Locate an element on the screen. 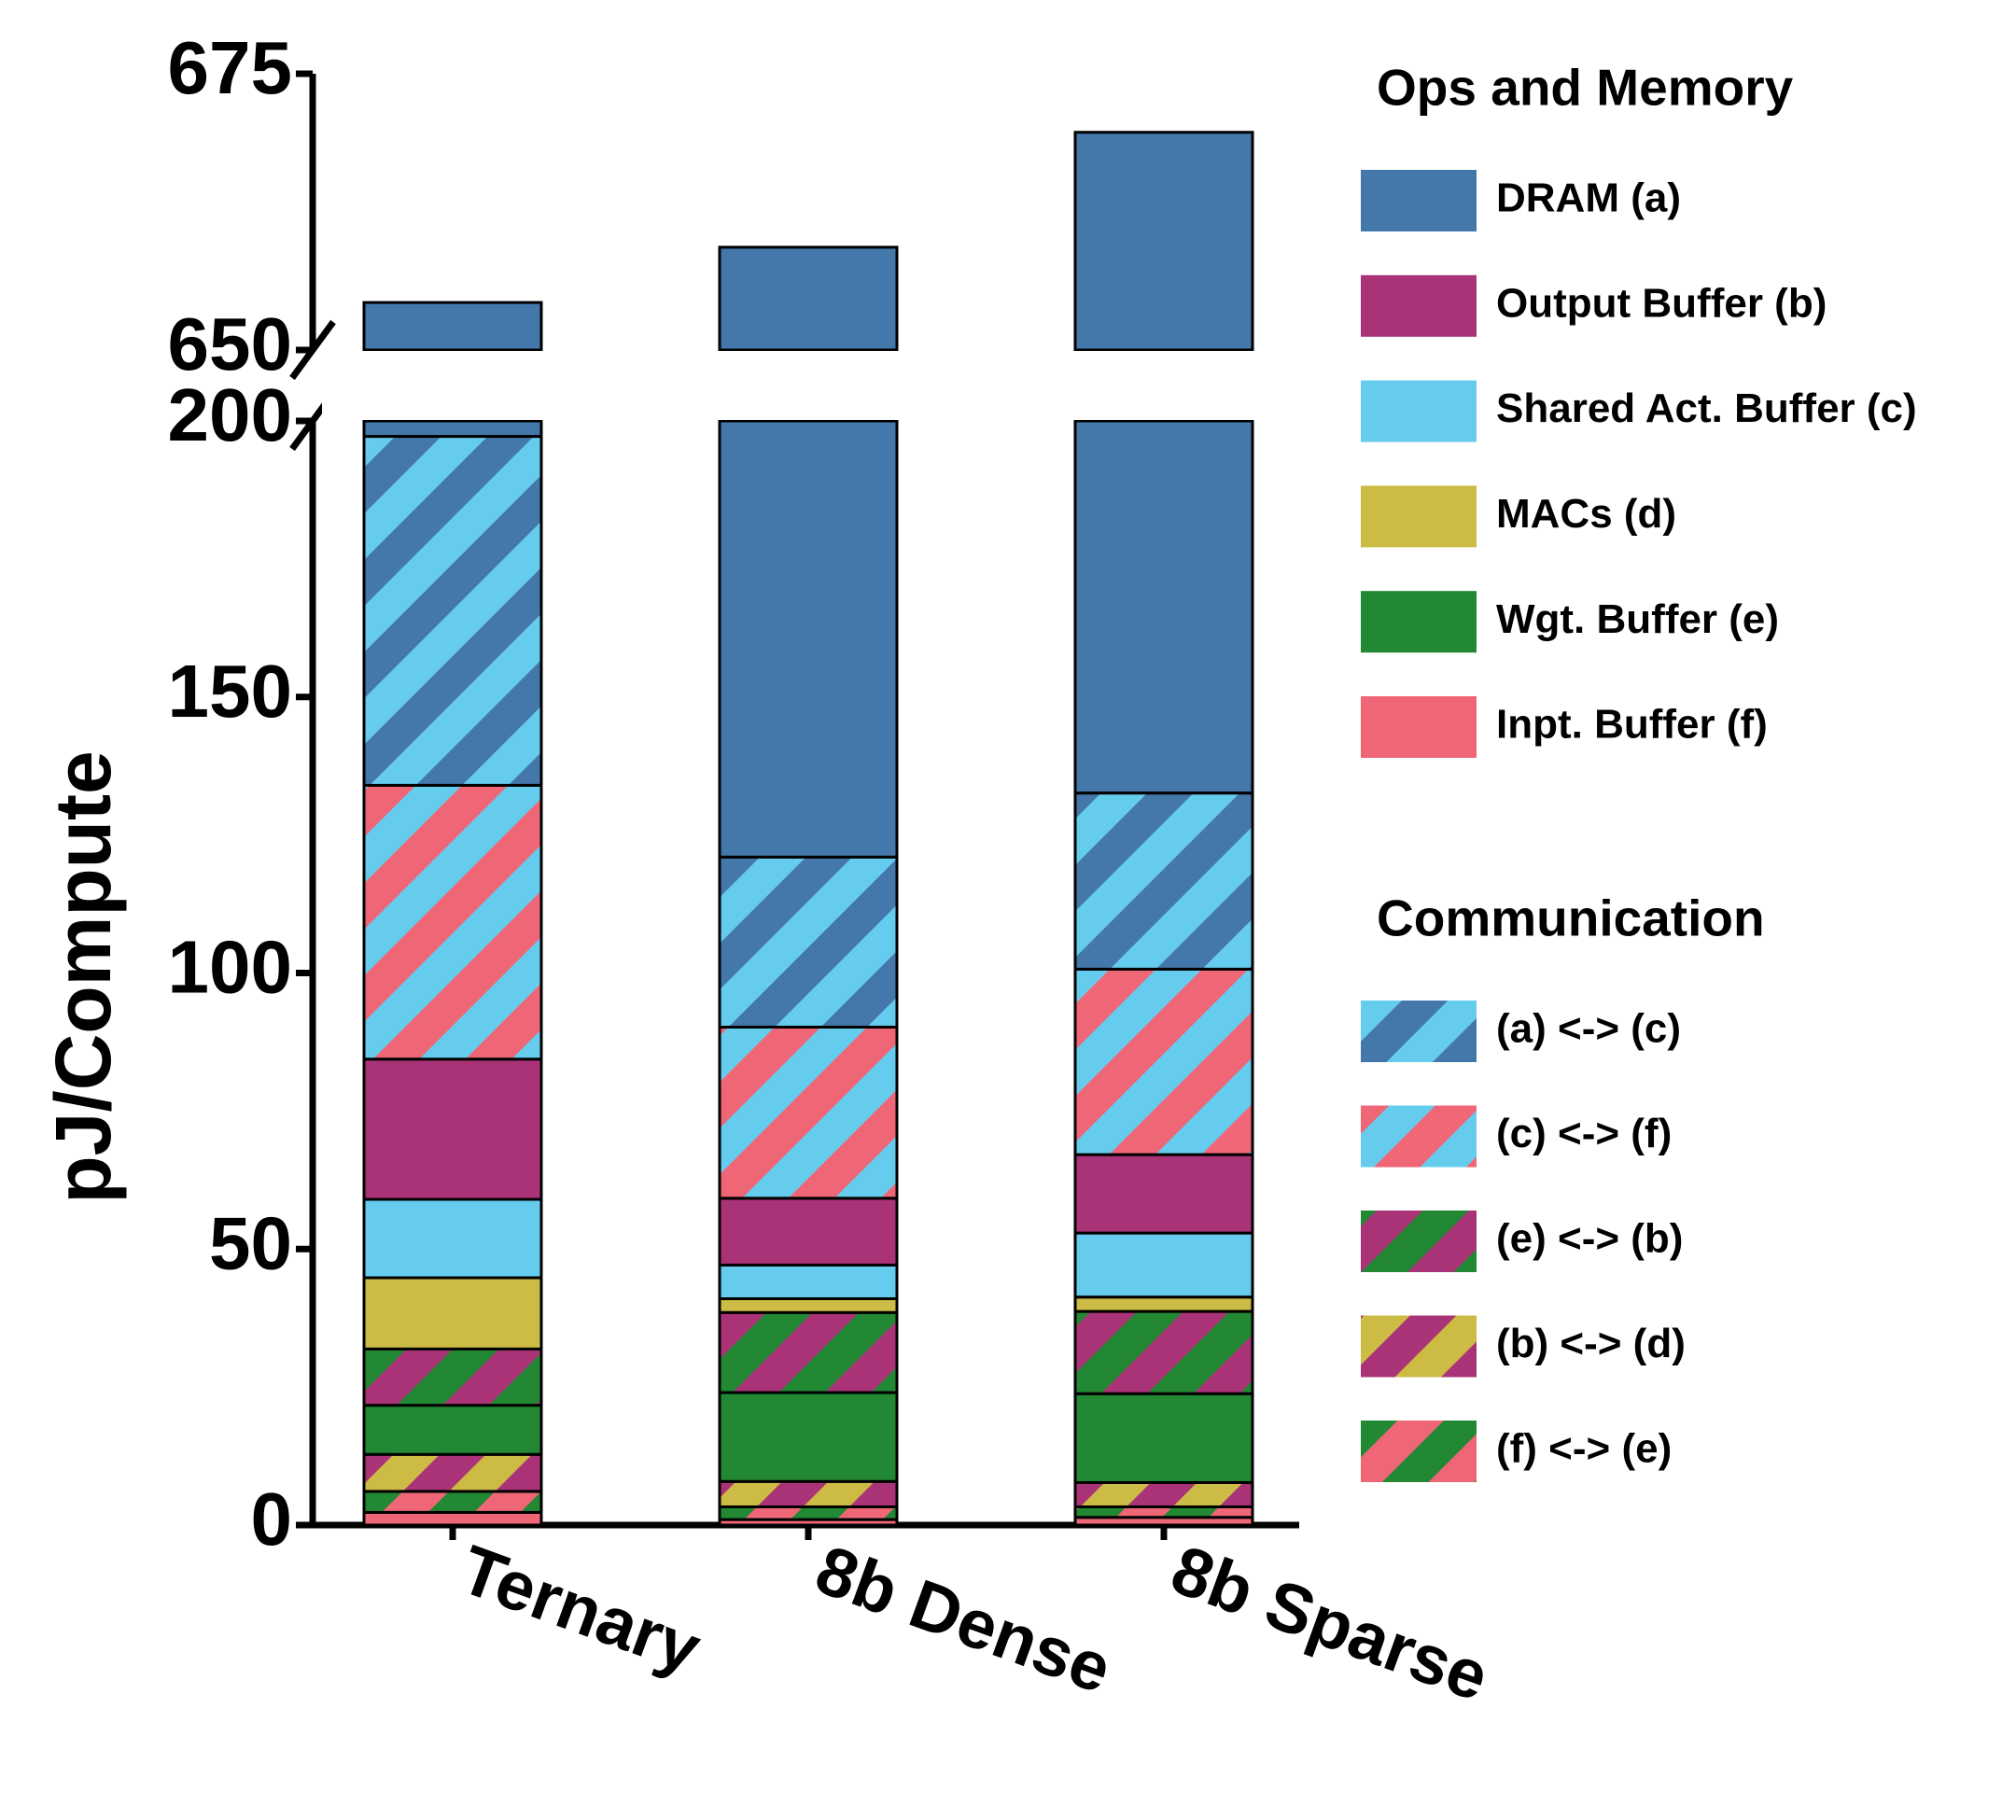 Image resolution: width=2016 pixels, height=1820 pixels. legend-label: Output Buffer (b) is located at coordinates (1661, 303).